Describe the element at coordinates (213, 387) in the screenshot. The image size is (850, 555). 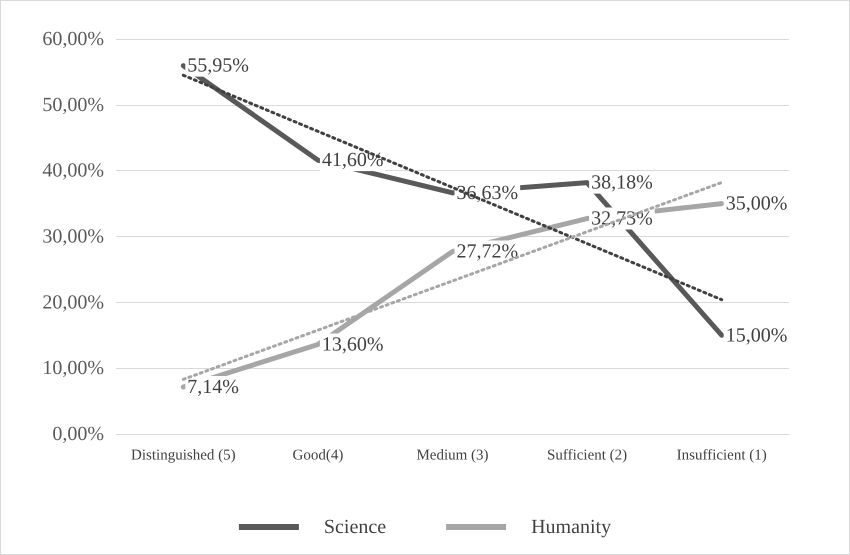
I see `data-label: 7,14%` at that location.